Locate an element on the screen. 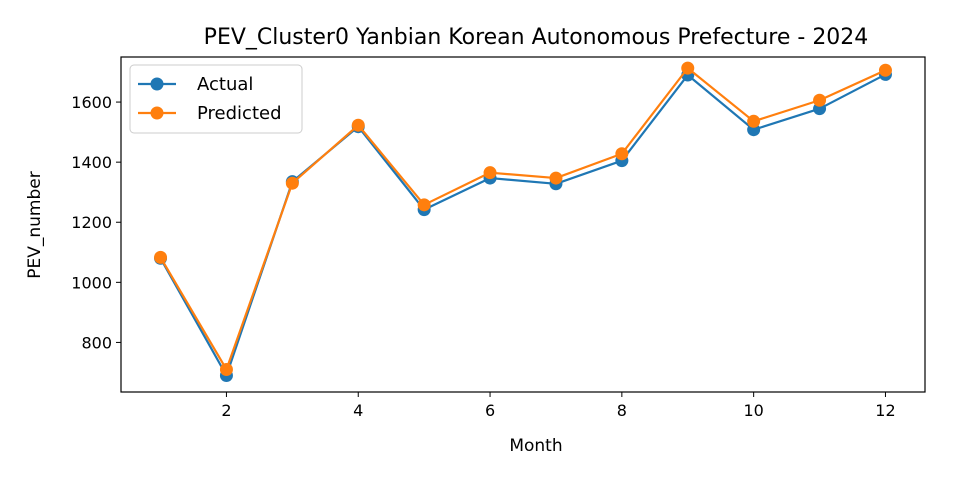  x-tick-label: 2 is located at coordinates (226, 410).